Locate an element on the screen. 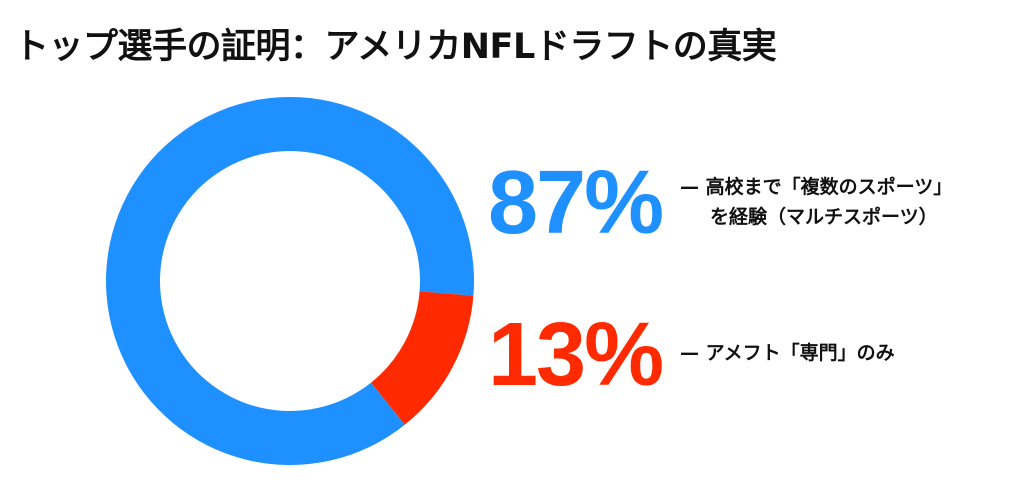 The width and height of the screenshot is (1024, 502). slice-value-multi-sport: 87% is located at coordinates (576, 203).